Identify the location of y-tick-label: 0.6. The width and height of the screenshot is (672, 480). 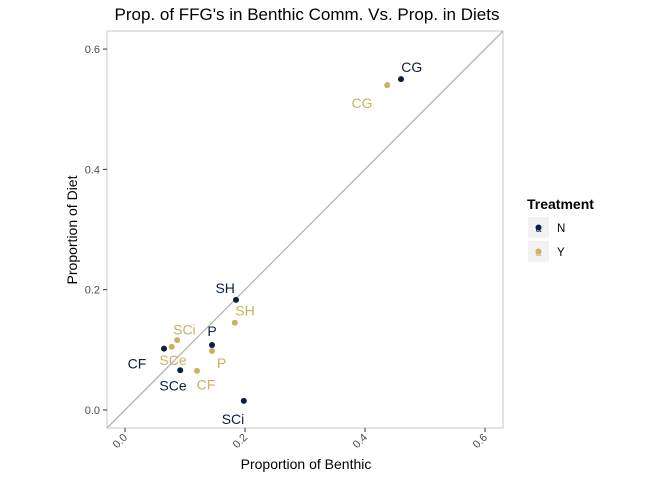
(92, 50).